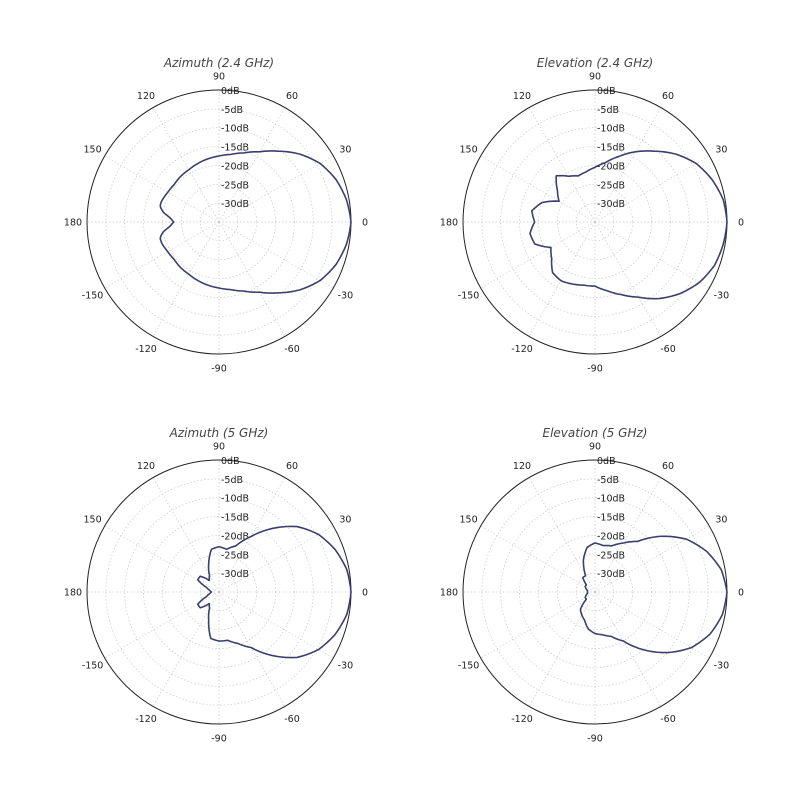  What do you see at coordinates (218, 63) in the screenshot?
I see `chart-title: Azimuth (2.4 GHz)` at bounding box center [218, 63].